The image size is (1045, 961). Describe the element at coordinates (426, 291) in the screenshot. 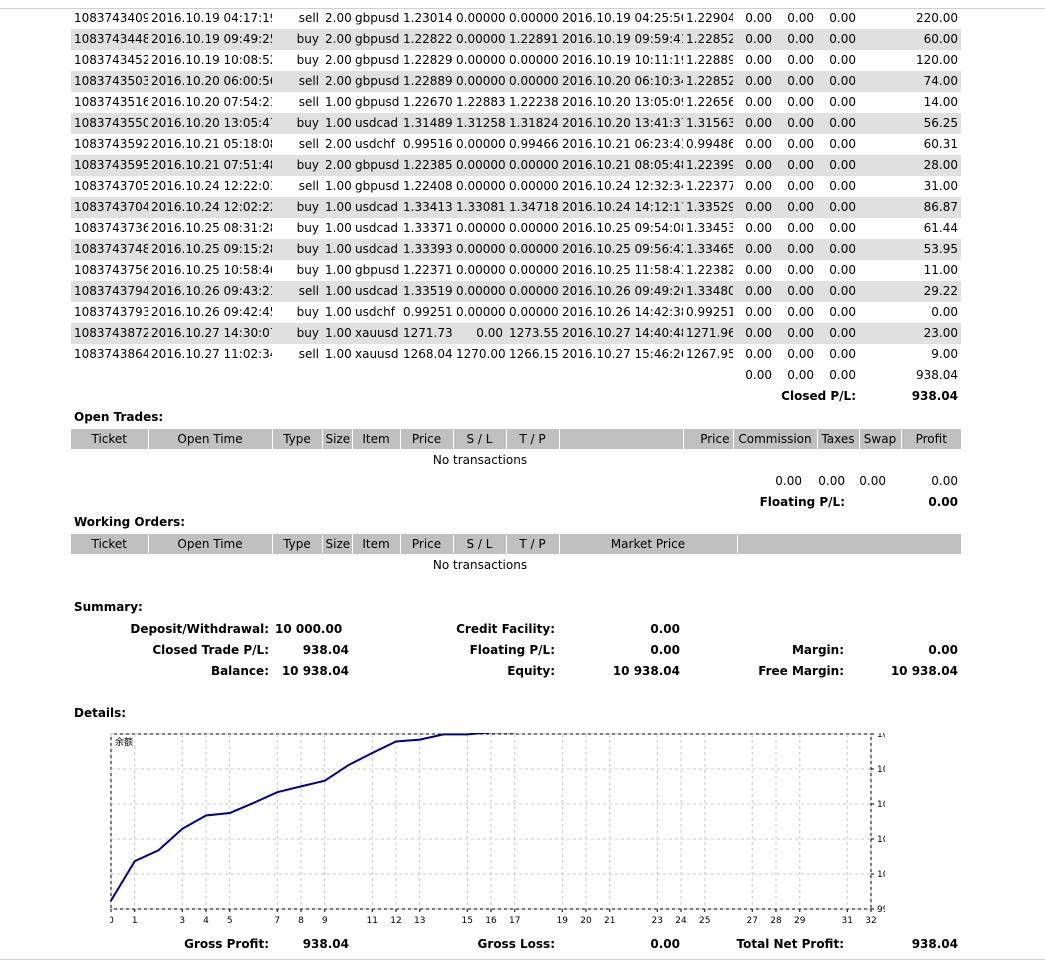

I see `trade-price: 1.33519` at that location.